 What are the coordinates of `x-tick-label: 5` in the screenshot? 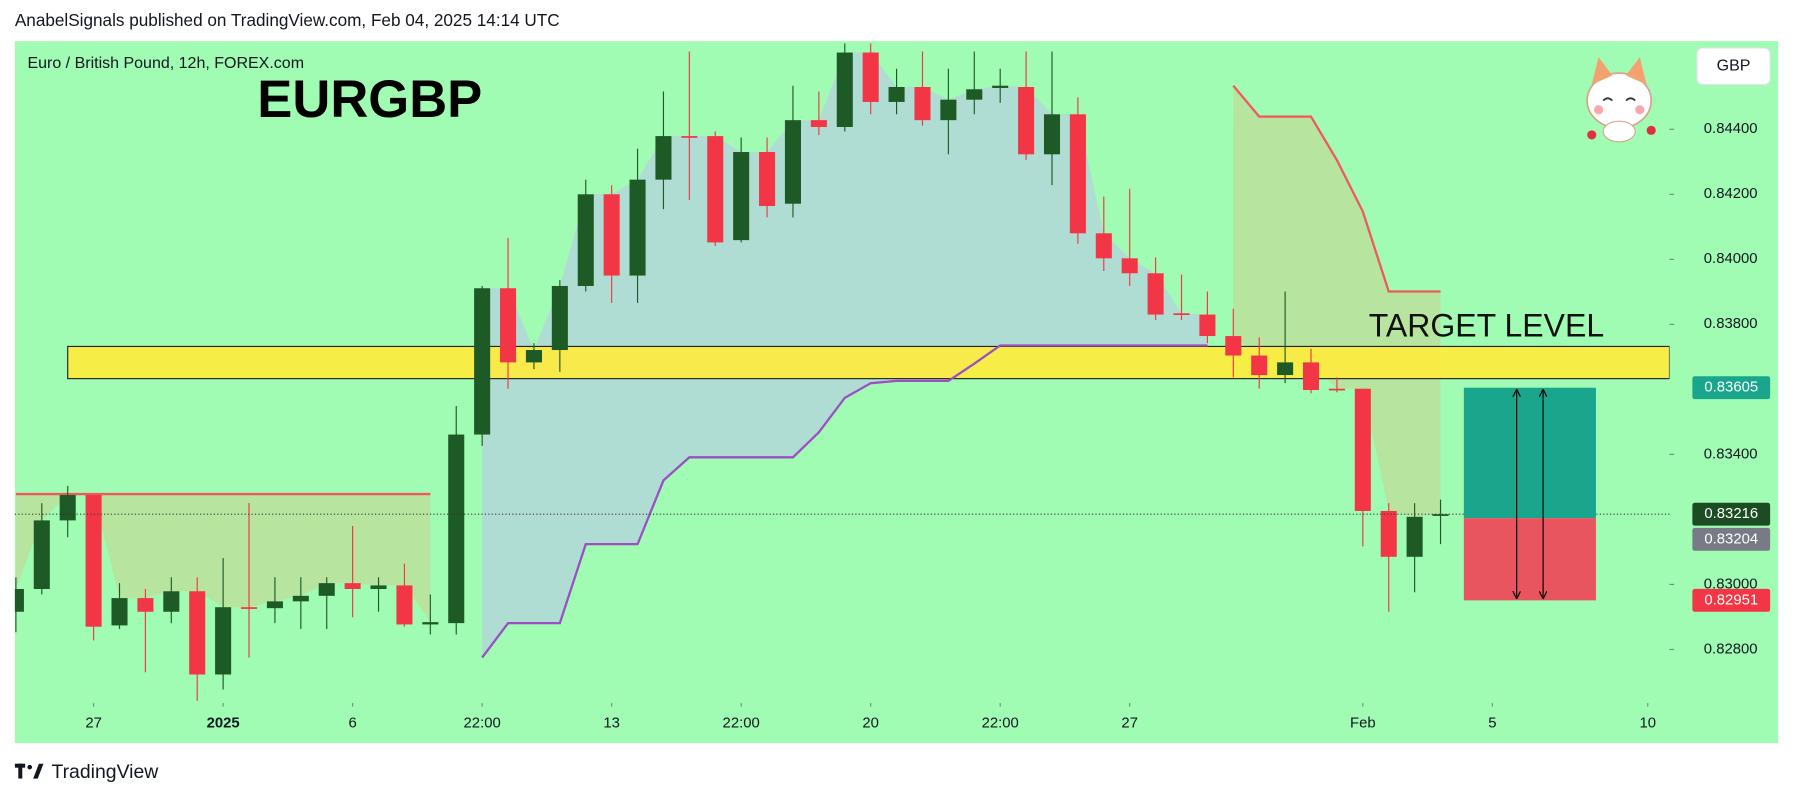 It's located at (1492, 724).